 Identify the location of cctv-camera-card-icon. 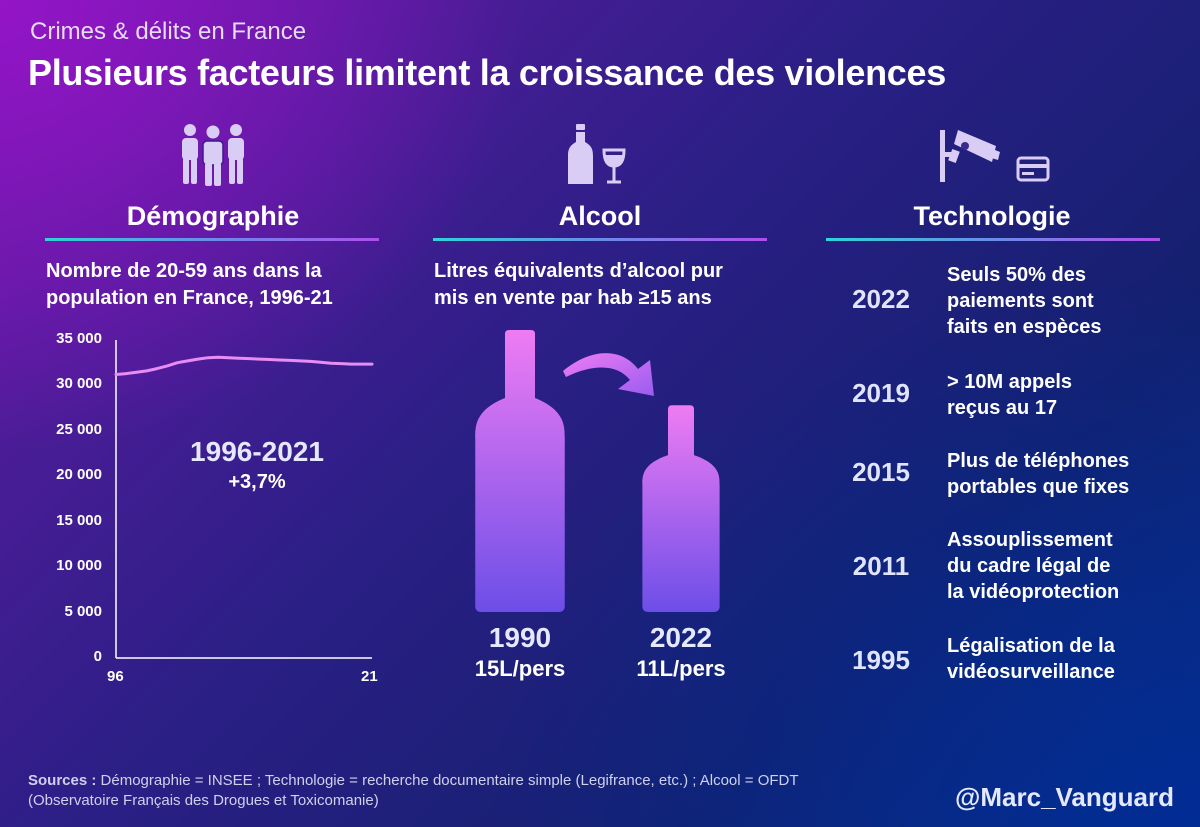
(995, 156).